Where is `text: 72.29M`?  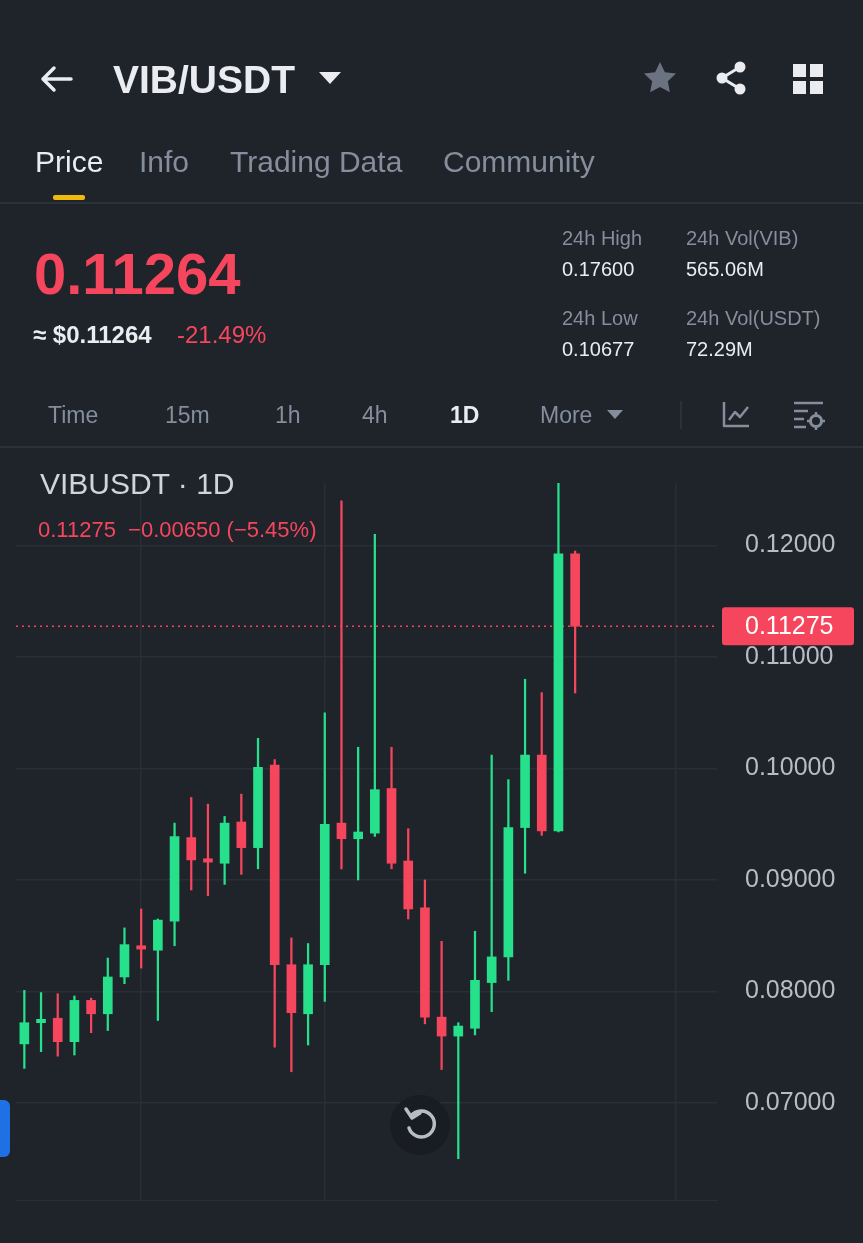
text: 72.29M is located at coordinates (719, 349).